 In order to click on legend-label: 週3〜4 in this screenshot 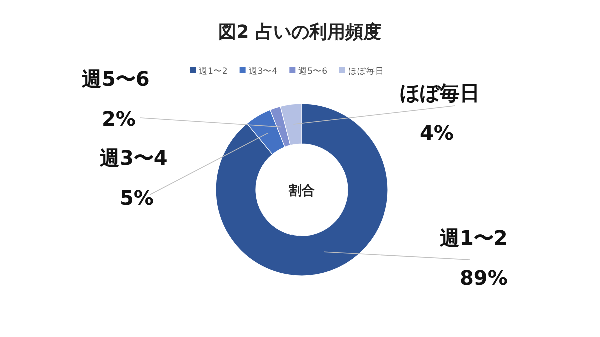, I will do `click(263, 71)`.